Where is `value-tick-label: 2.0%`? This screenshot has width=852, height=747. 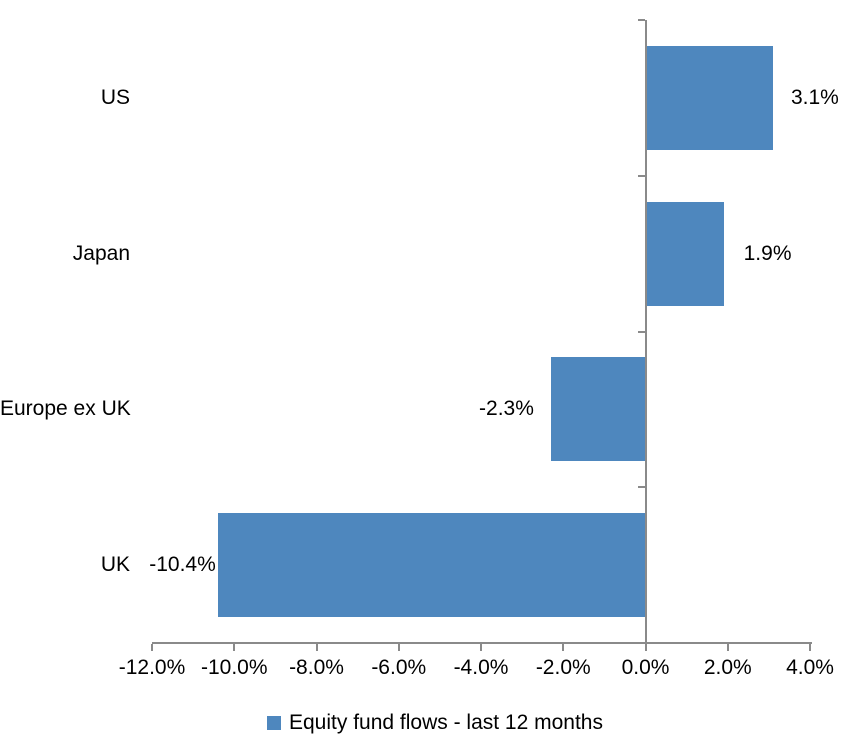
value-tick-label: 2.0% is located at coordinates (727, 667).